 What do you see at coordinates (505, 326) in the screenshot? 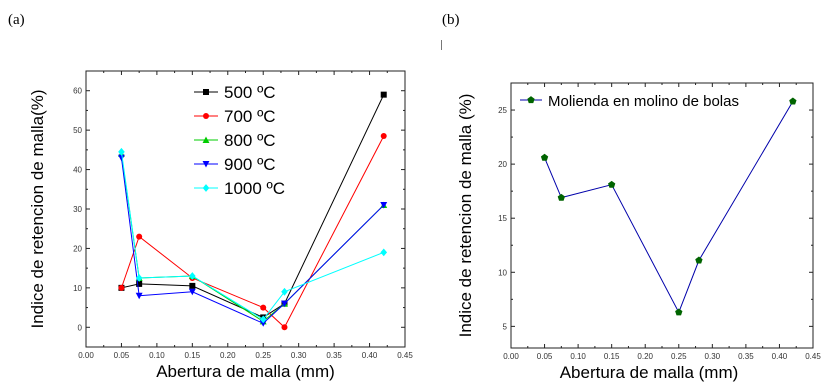
I see `y-tick-label: 5` at bounding box center [505, 326].